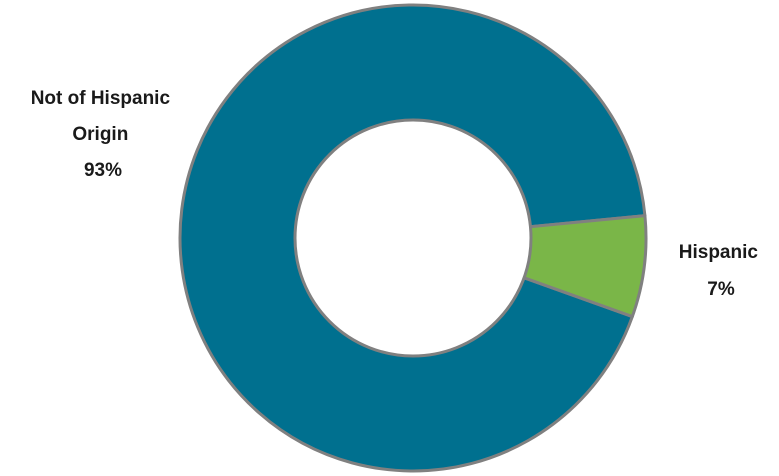 The height and width of the screenshot is (476, 779). What do you see at coordinates (101, 98) in the screenshot?
I see `slice-label-line: Not of Hispanic` at bounding box center [101, 98].